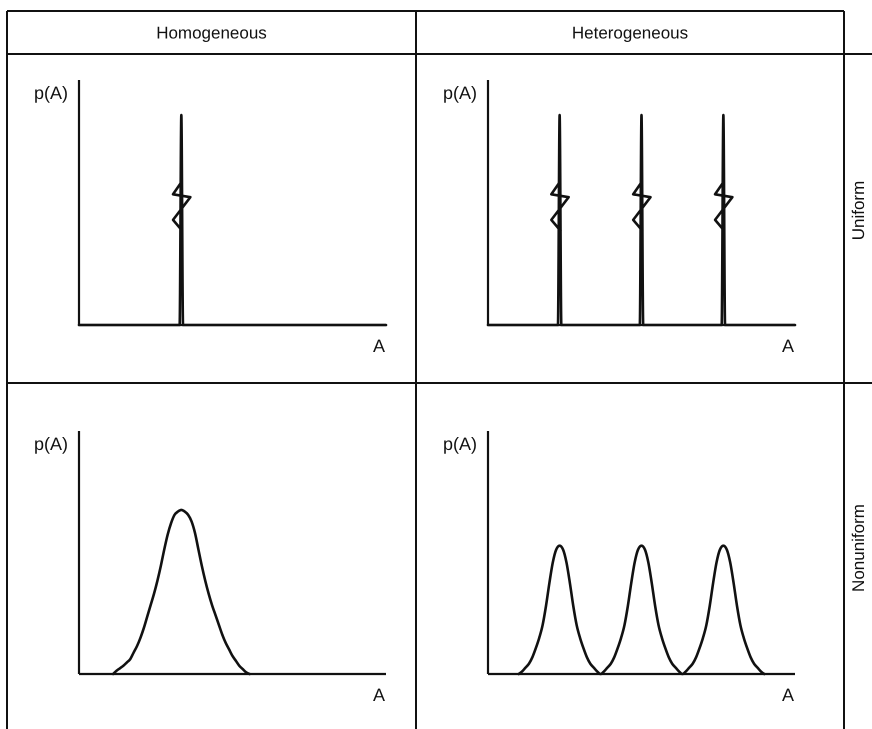 This screenshot has width=872, height=729. What do you see at coordinates (630, 32) in the screenshot?
I see `chart-title: Heterogeneous` at bounding box center [630, 32].